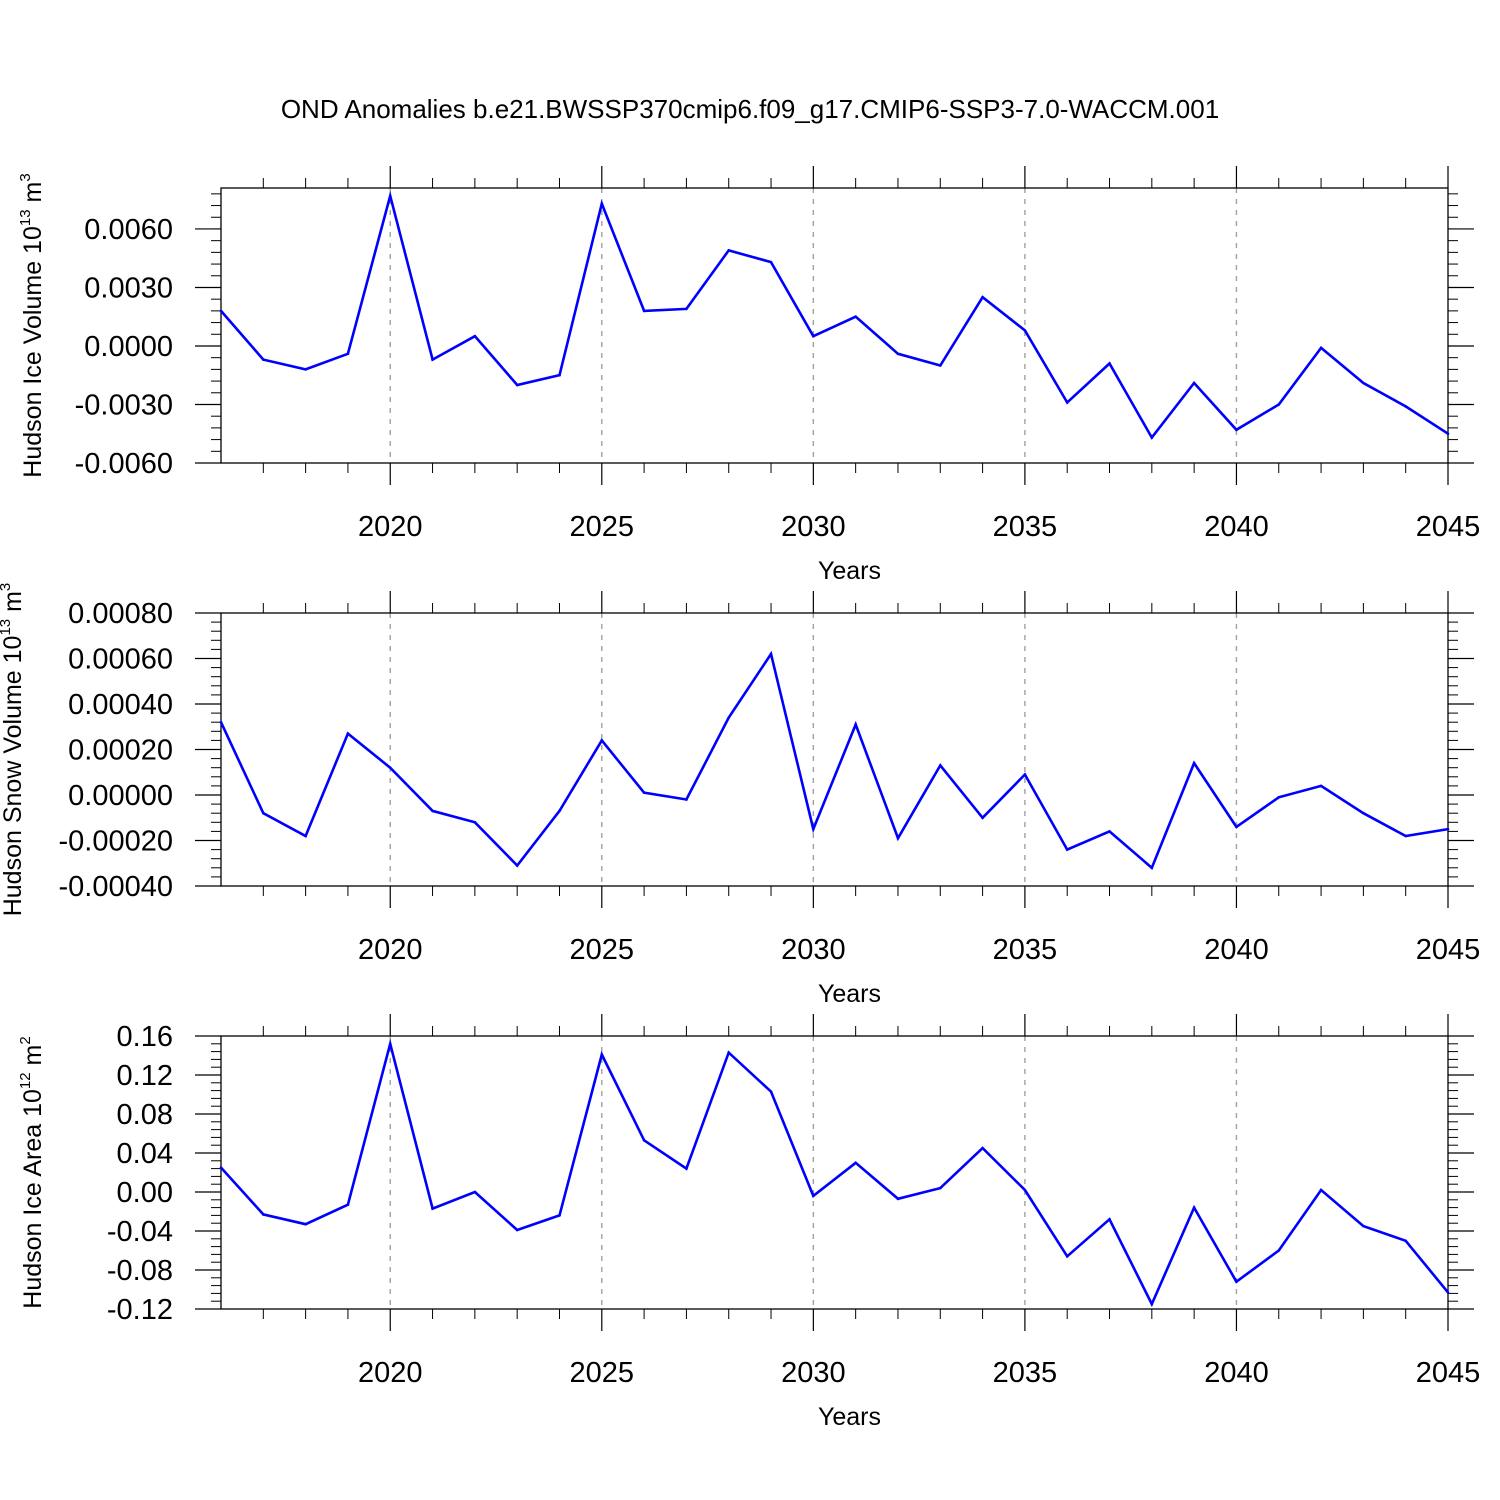  I want to click on y-tick-label: 0.00060, so click(120, 660).